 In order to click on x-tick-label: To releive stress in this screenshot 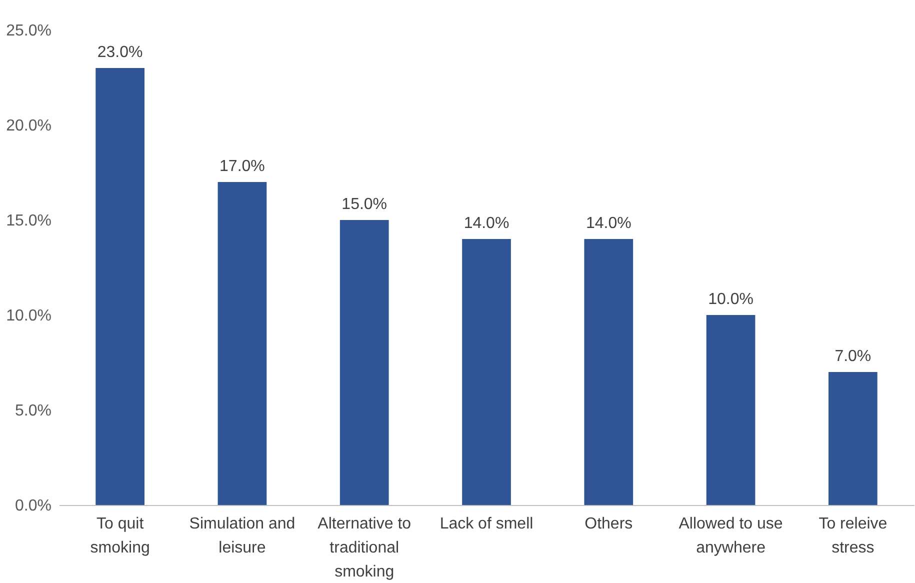, I will do `click(853, 536)`.